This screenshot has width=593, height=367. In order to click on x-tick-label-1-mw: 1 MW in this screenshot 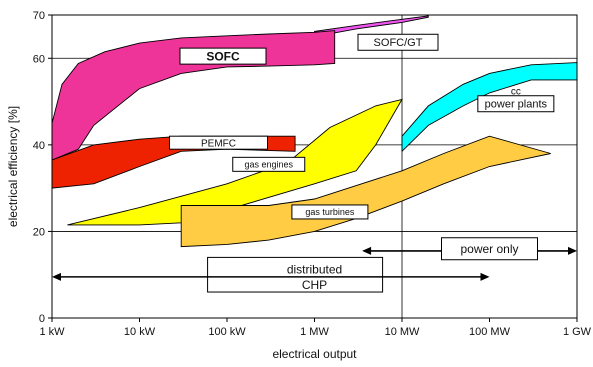, I will do `click(314, 332)`.